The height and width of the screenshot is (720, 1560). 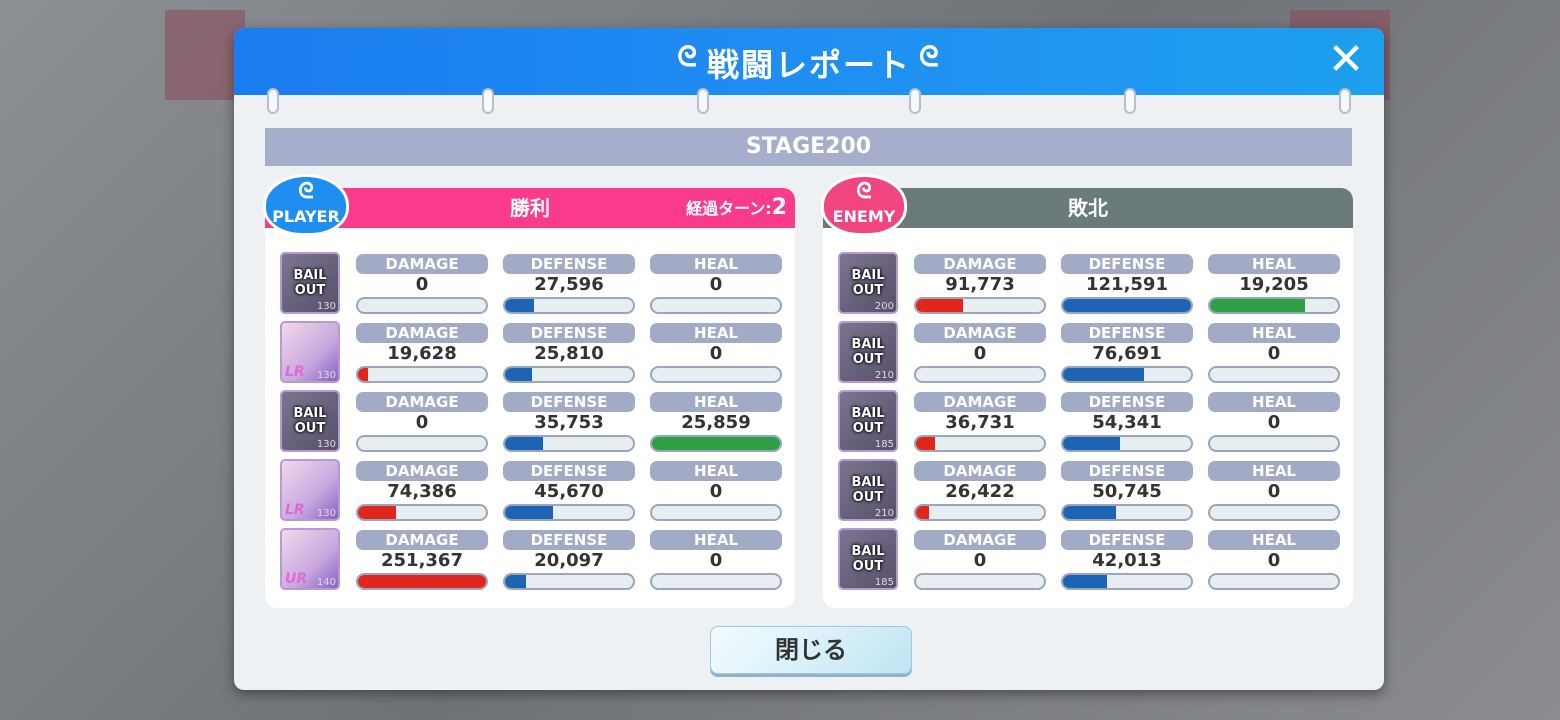 I want to click on heal-value: 19,205, so click(x=1274, y=284).